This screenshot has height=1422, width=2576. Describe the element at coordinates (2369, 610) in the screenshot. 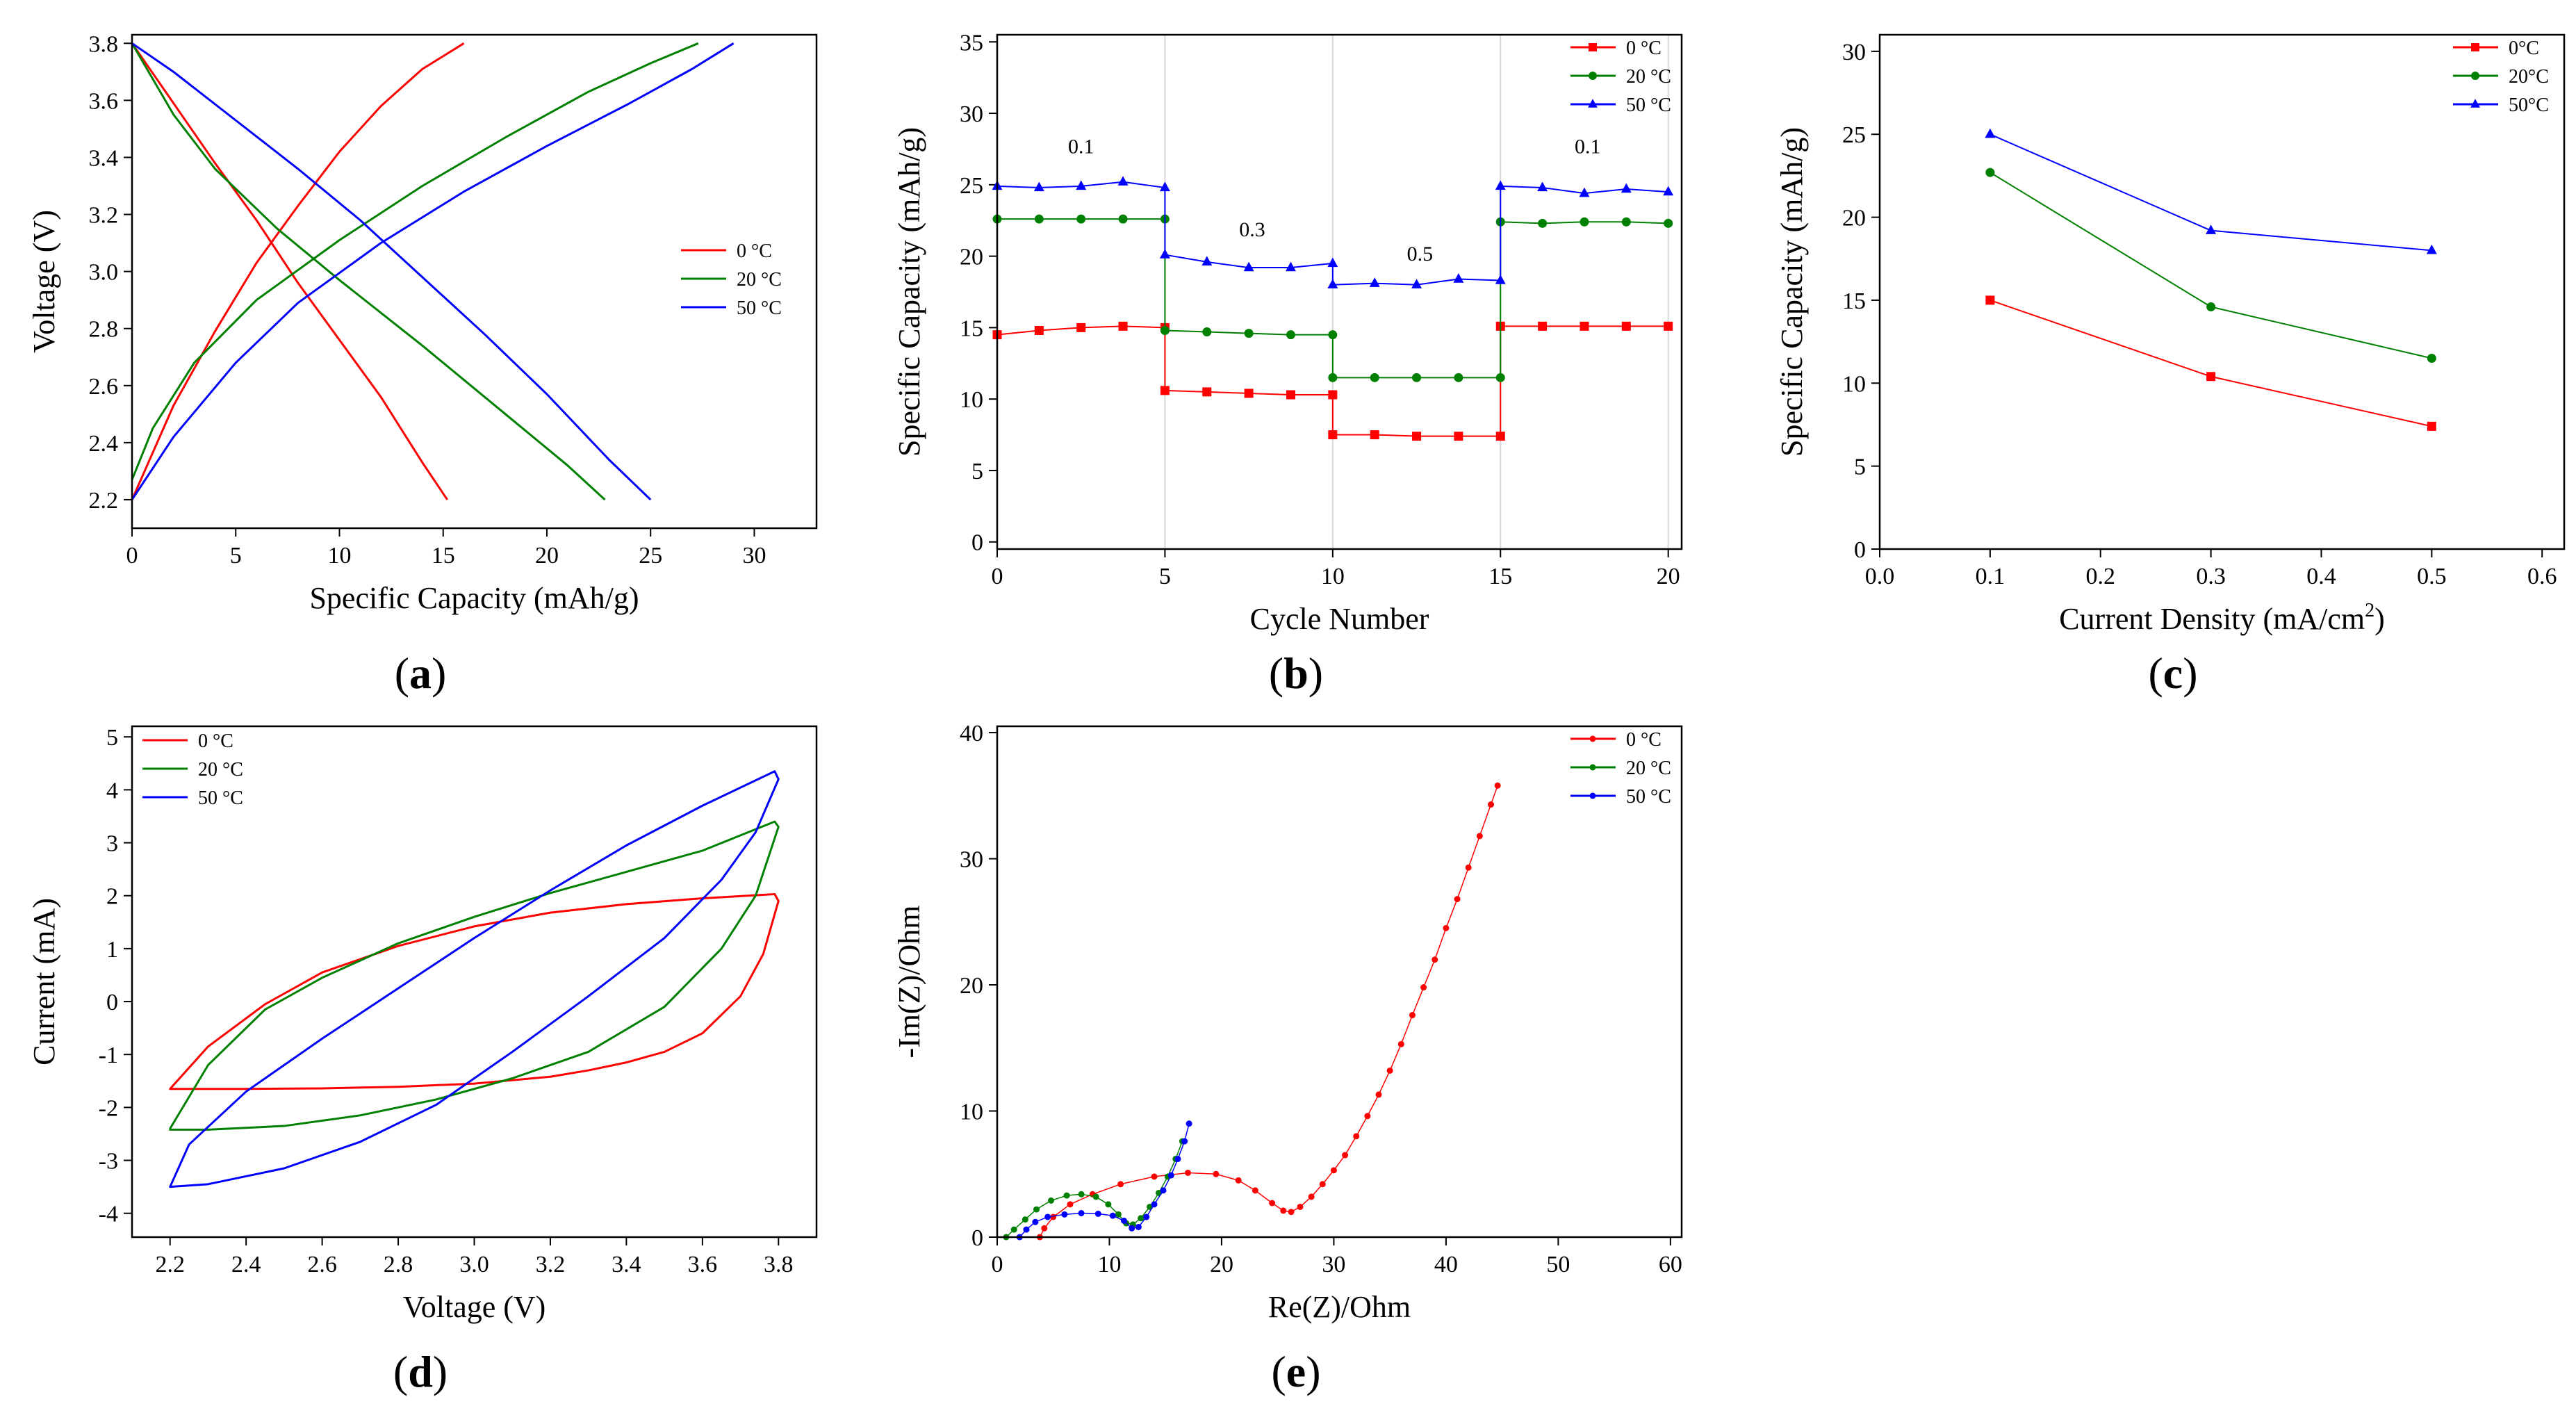

I see `x-axis-label-sup: 2` at that location.